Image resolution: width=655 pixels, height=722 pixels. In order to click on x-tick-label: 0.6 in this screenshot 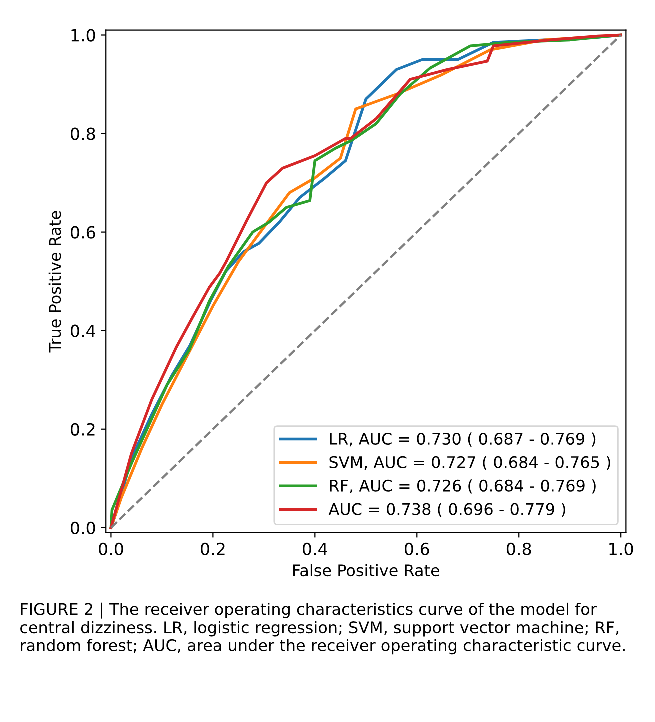, I will do `click(417, 549)`.